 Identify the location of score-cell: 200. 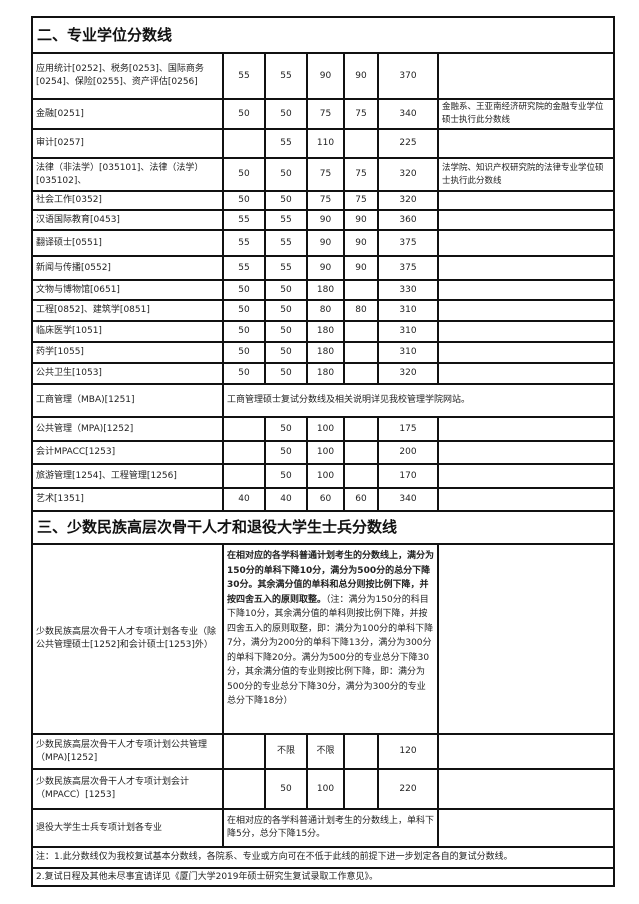
(408, 452).